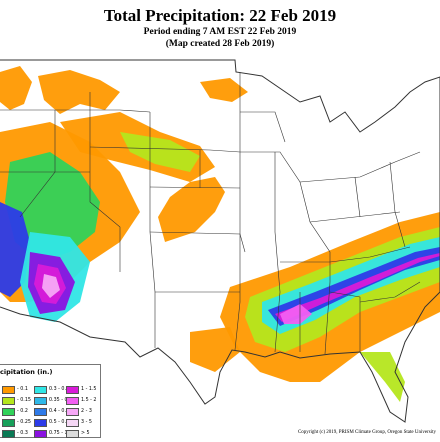 The width and height of the screenshot is (440, 442). What do you see at coordinates (16, 88) in the screenshot?
I see `precip-area-northwest` at bounding box center [16, 88].